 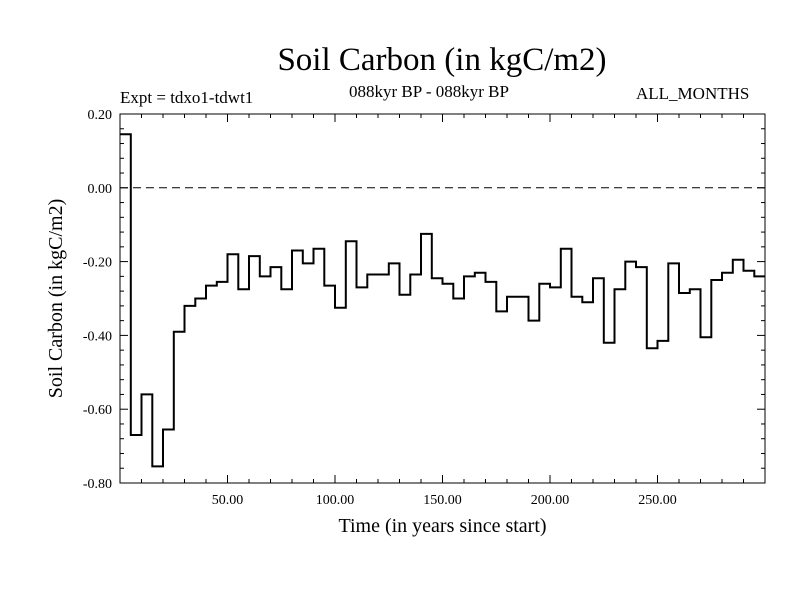 What do you see at coordinates (335, 500) in the screenshot?
I see `x-tick-label: 100.00` at bounding box center [335, 500].